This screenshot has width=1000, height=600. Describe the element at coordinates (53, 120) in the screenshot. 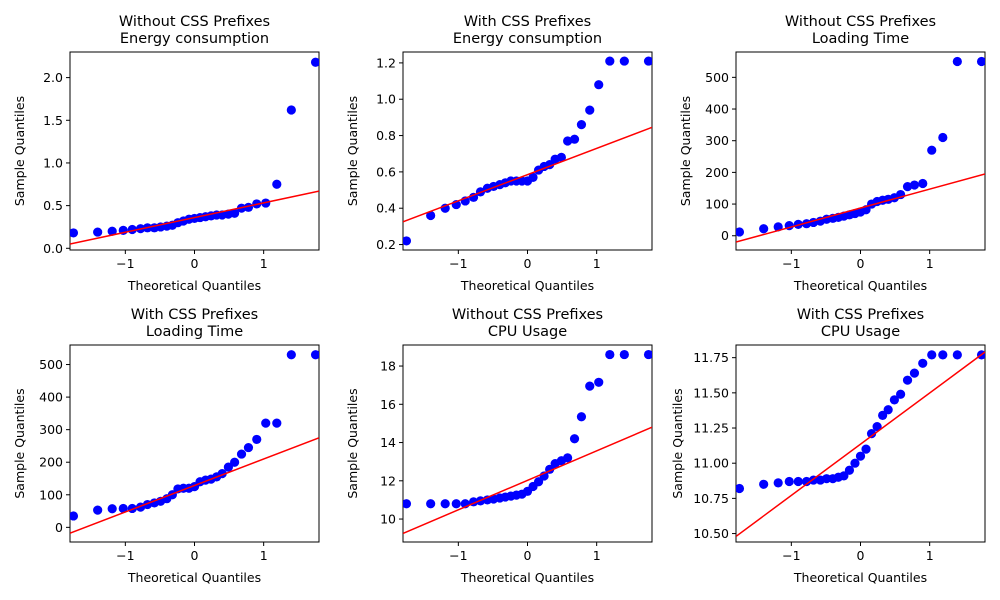

I see `y-tick-label: 1.5` at that location.